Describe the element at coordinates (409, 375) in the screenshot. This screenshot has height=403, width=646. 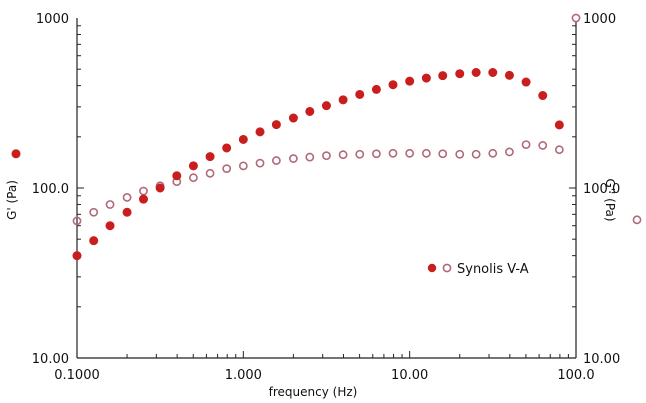
I see `x-tick-label: 10.00` at that location.